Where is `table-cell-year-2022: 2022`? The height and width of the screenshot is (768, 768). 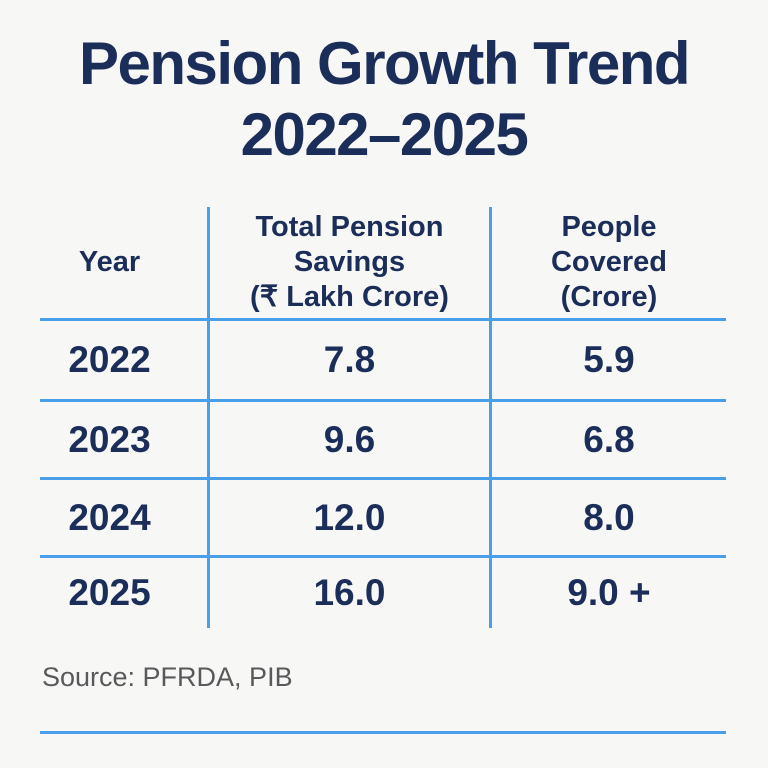 table-cell-year-2022: 2022 is located at coordinates (125, 361).